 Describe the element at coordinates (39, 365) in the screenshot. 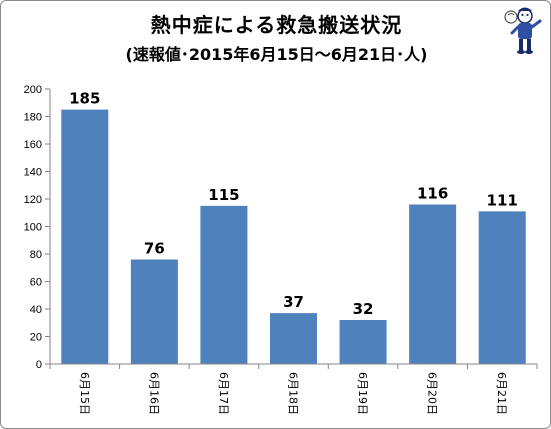

I see `y-tick-label: 0` at that location.